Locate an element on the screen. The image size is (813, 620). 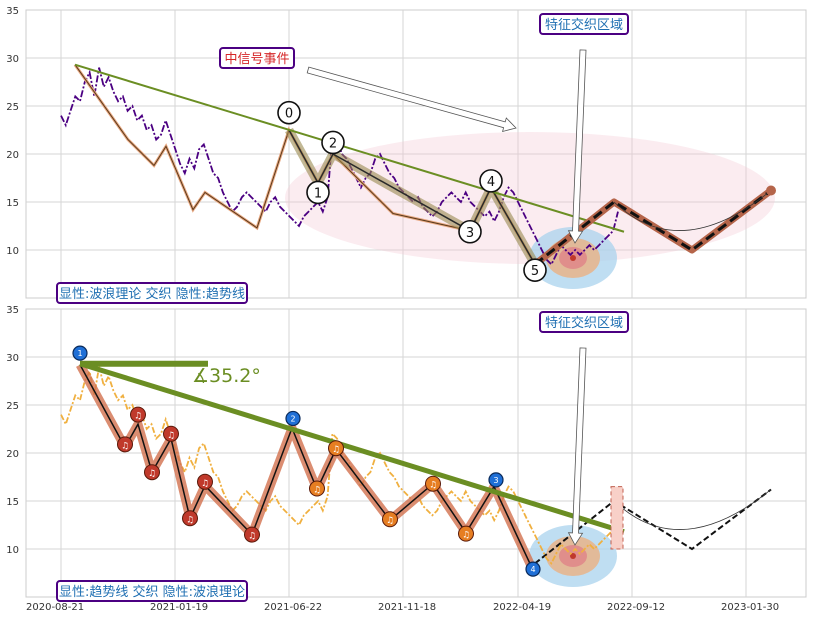
bottom-legend-label-box is located at coordinates (152, 591).